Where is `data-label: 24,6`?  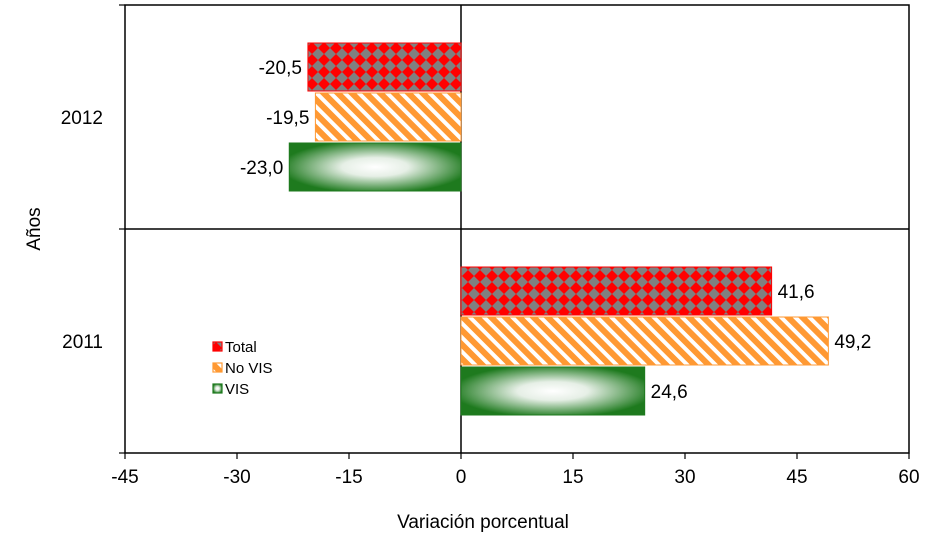
data-label: 24,6 is located at coordinates (669, 392).